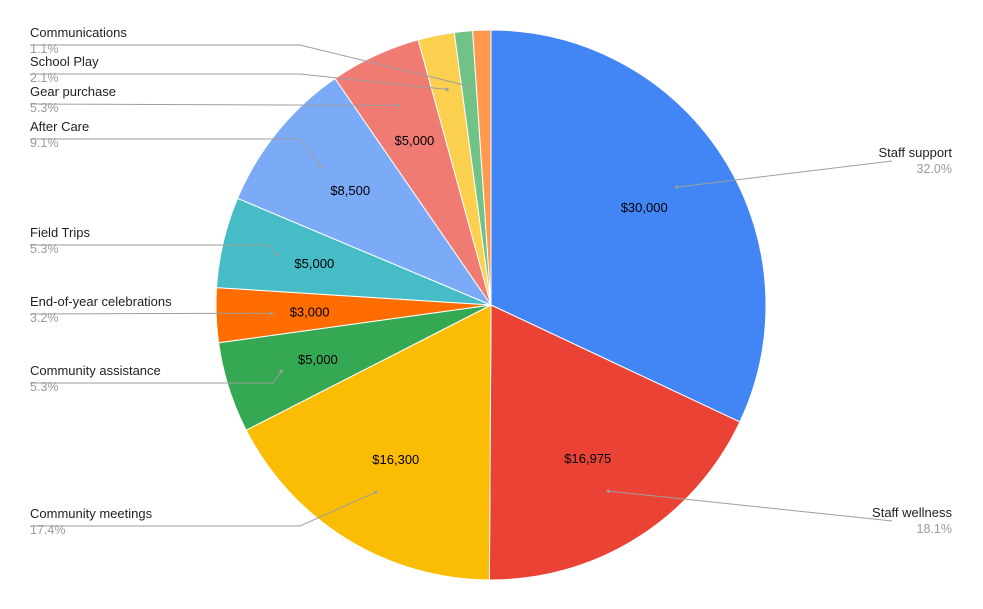 The image size is (983, 609). Describe the element at coordinates (47, 530) in the screenshot. I see `percent-label-community-meetings: 17.4%` at that location.